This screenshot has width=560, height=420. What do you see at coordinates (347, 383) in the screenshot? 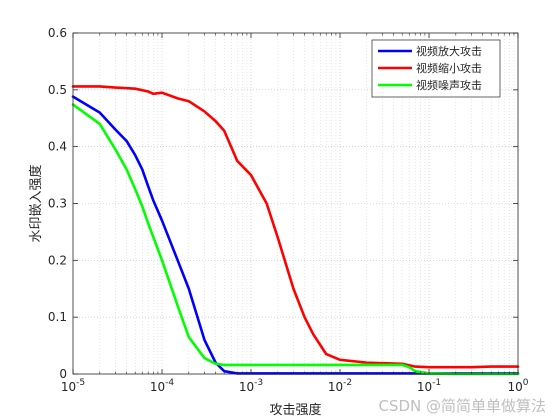
I see `x-tick-label-exponent: -2` at bounding box center [347, 383].